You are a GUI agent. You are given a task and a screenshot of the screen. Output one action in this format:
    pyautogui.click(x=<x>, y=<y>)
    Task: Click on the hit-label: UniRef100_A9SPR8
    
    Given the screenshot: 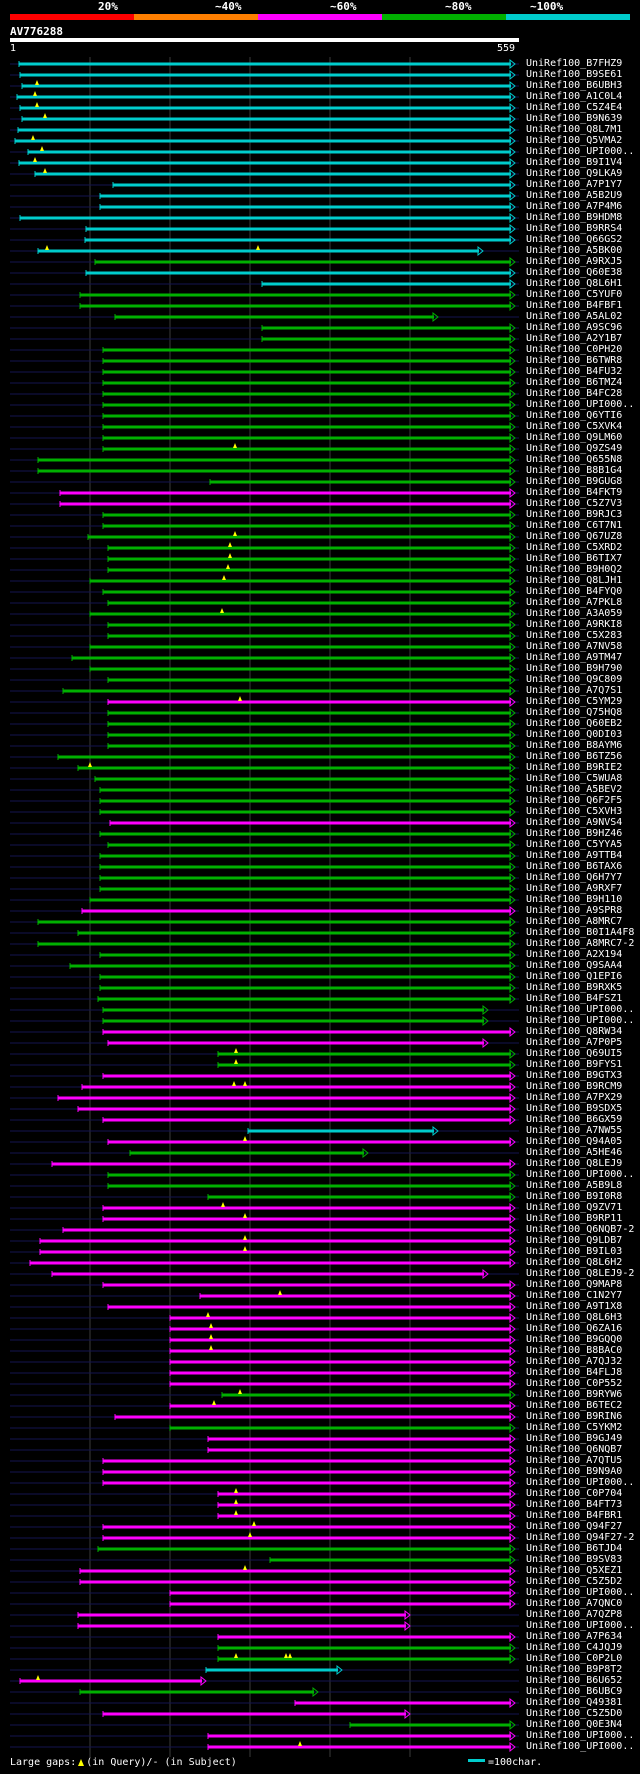 What is the action you would take?
    pyautogui.click(x=574, y=910)
    